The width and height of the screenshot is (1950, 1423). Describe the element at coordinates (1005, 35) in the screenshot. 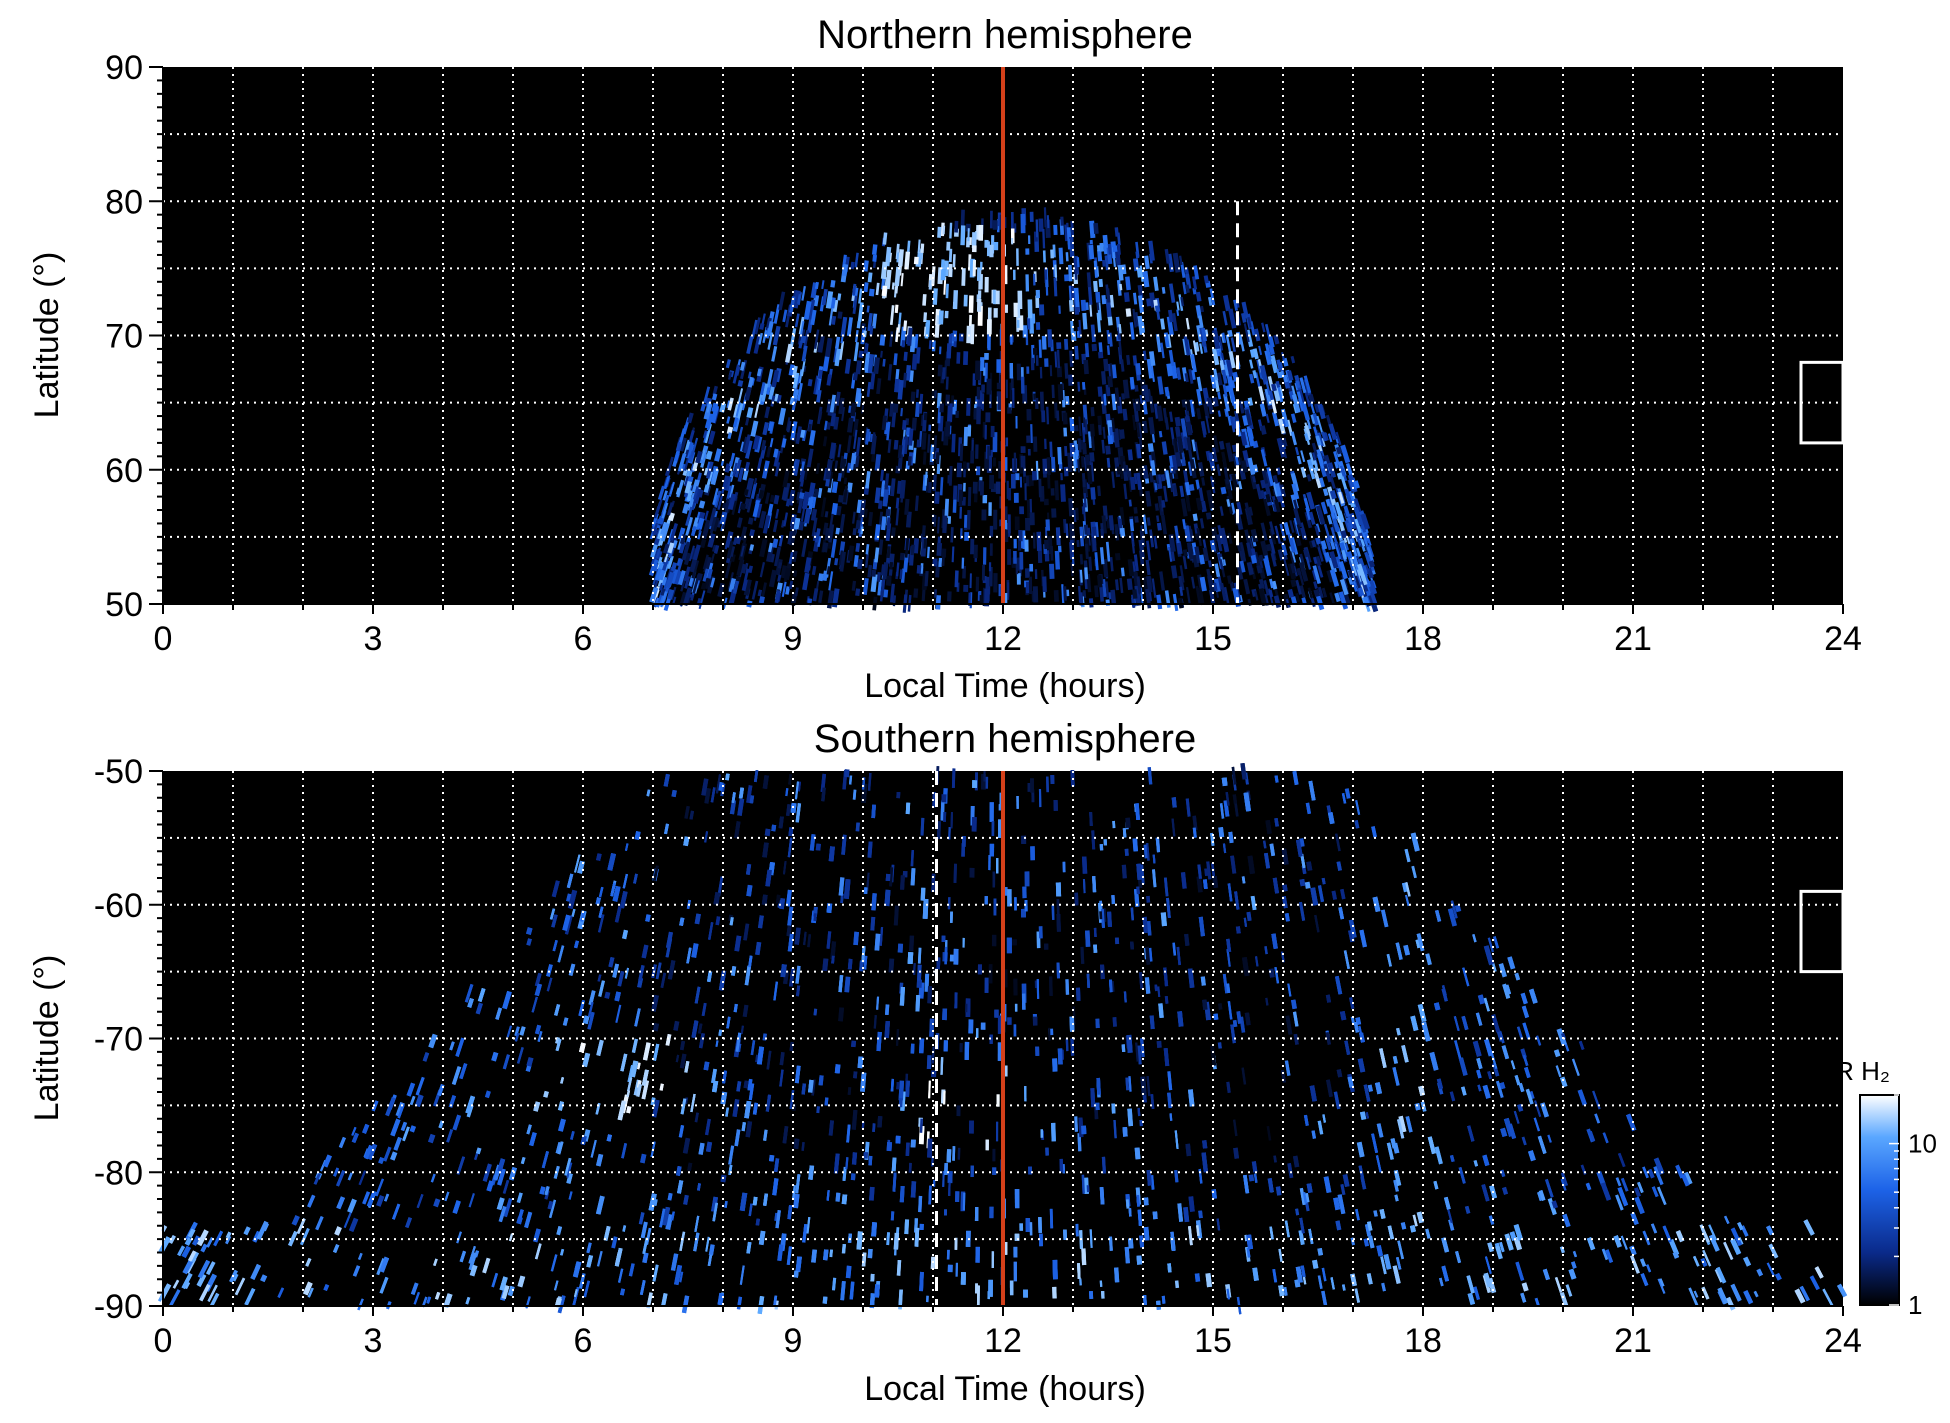

I see `chart-title-north: Northern hemisphere` at that location.